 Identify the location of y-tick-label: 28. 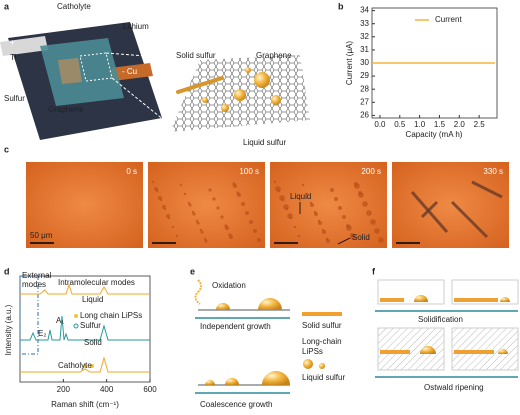
(364, 88).